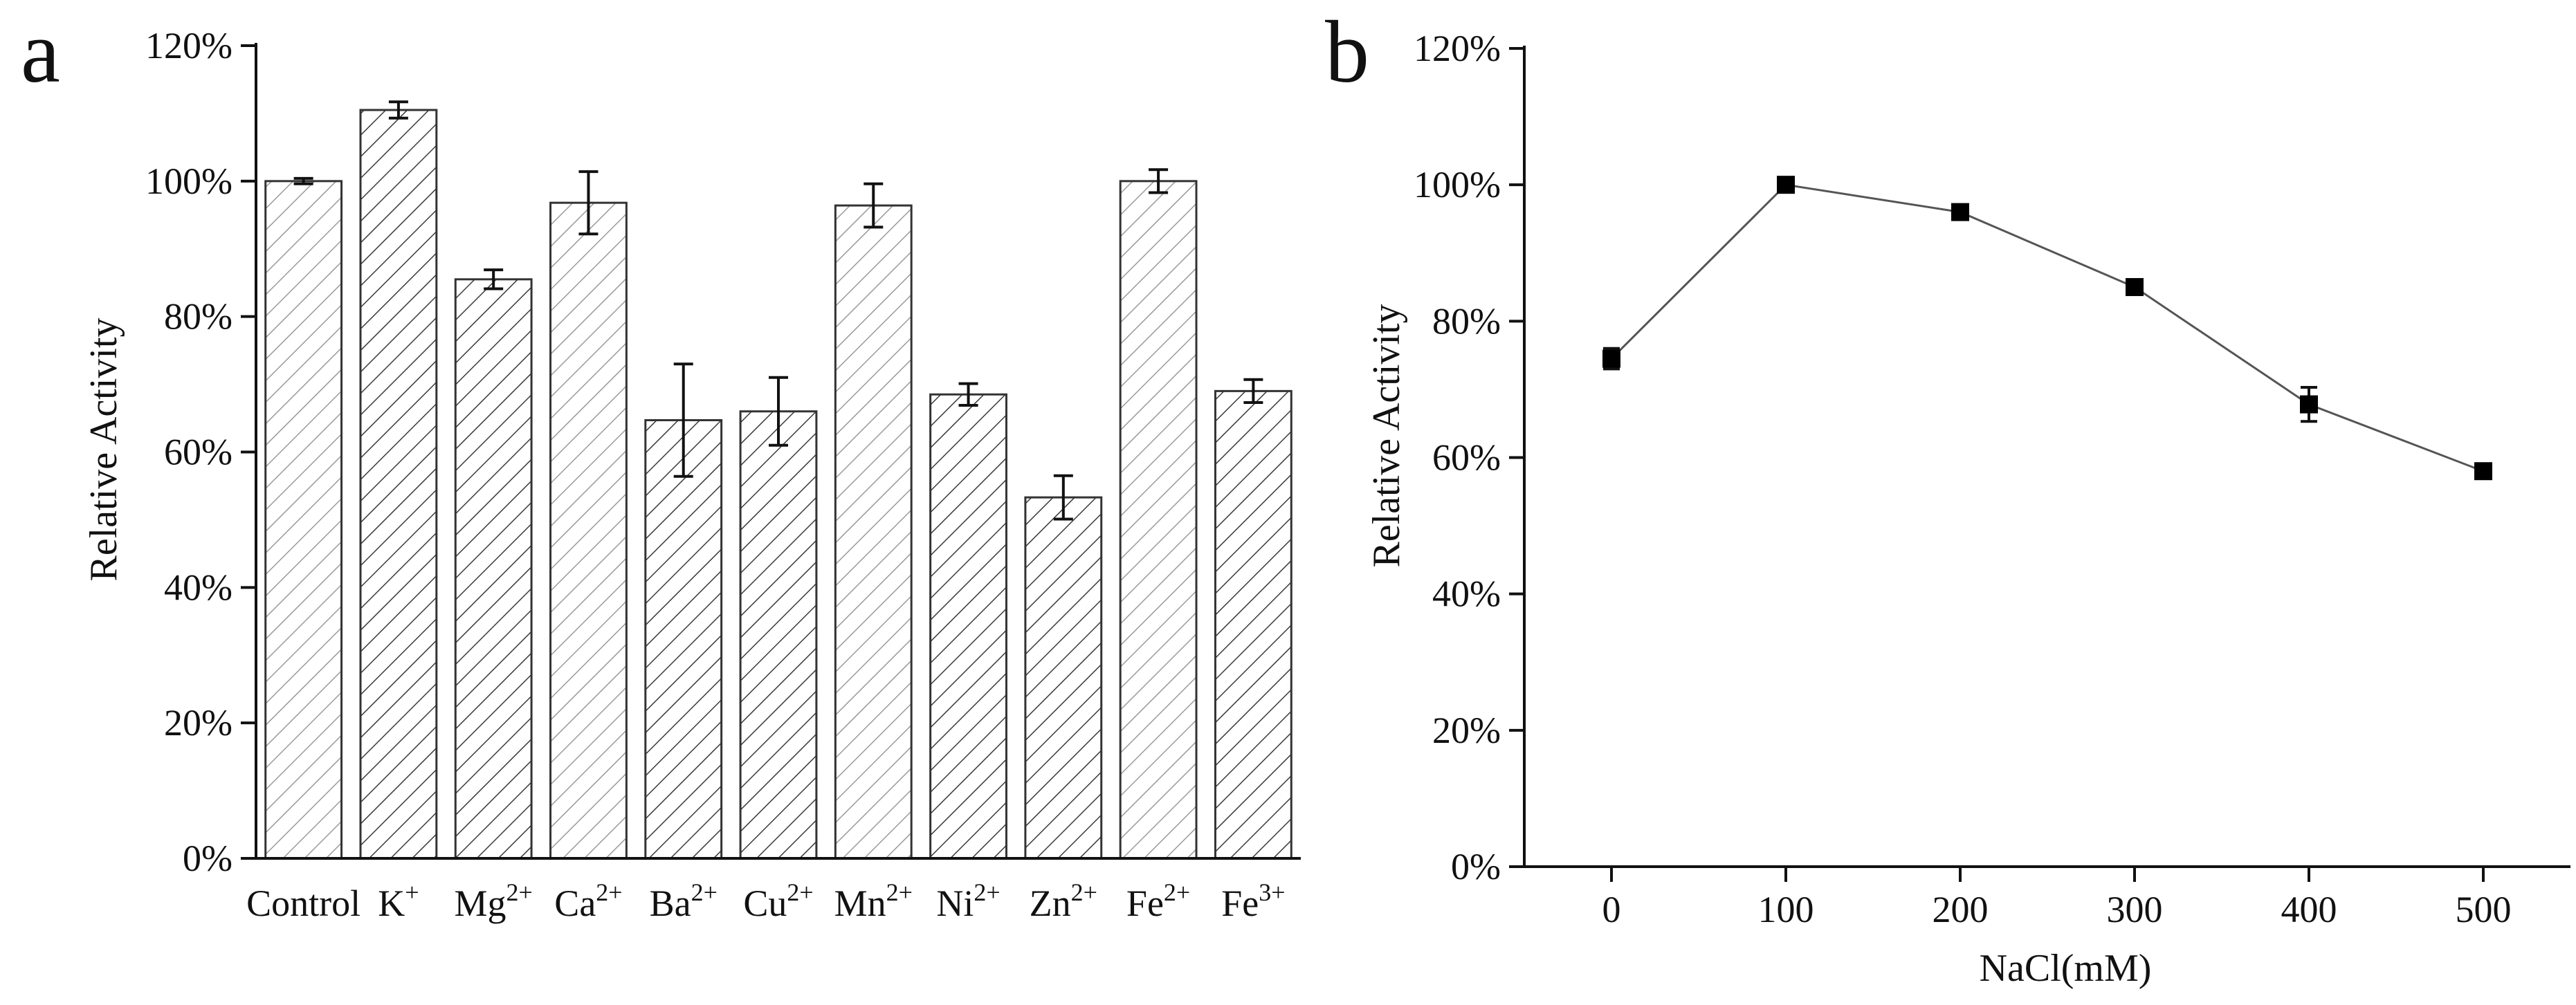 This screenshot has width=2576, height=1005. Describe the element at coordinates (2135, 910) in the screenshot. I see `panel-b-x-tick-label: 300` at that location.